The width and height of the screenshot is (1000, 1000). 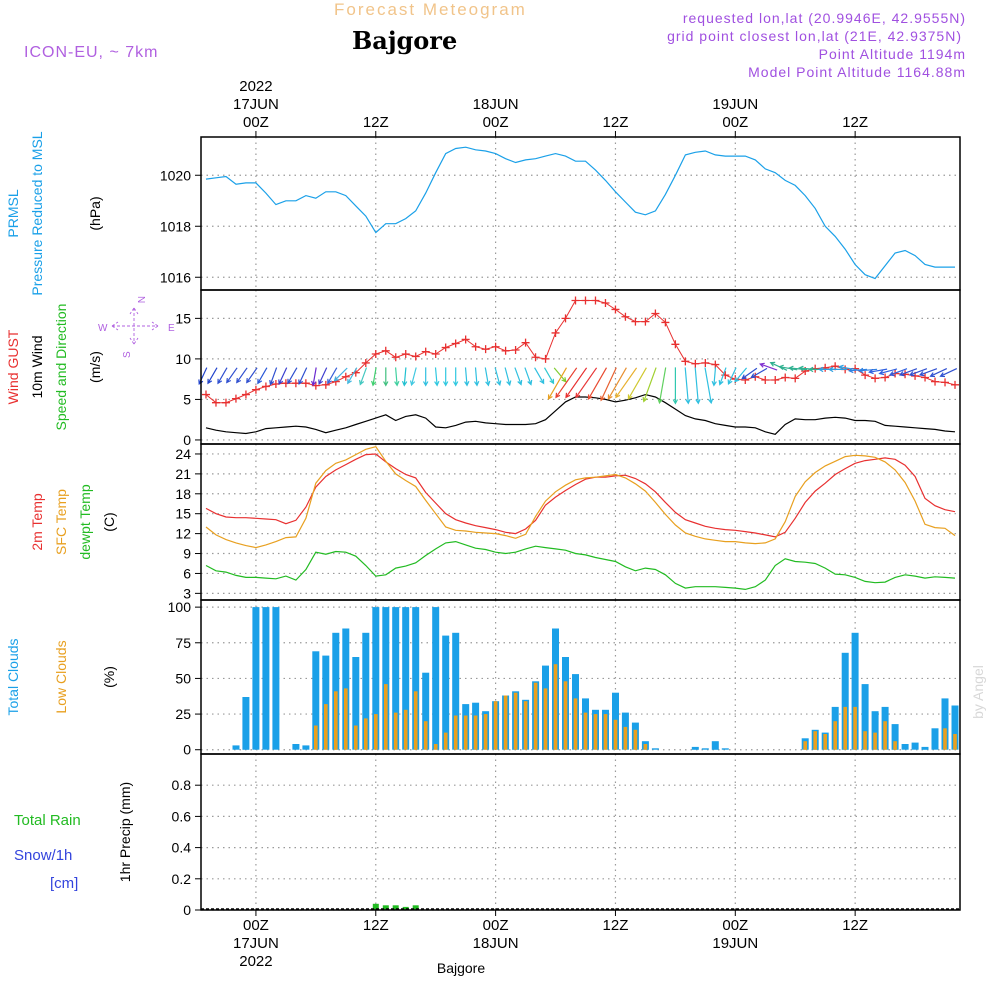 What do you see at coordinates (735, 943) in the screenshot?
I see `time-label-bottom: 19JUN` at bounding box center [735, 943].